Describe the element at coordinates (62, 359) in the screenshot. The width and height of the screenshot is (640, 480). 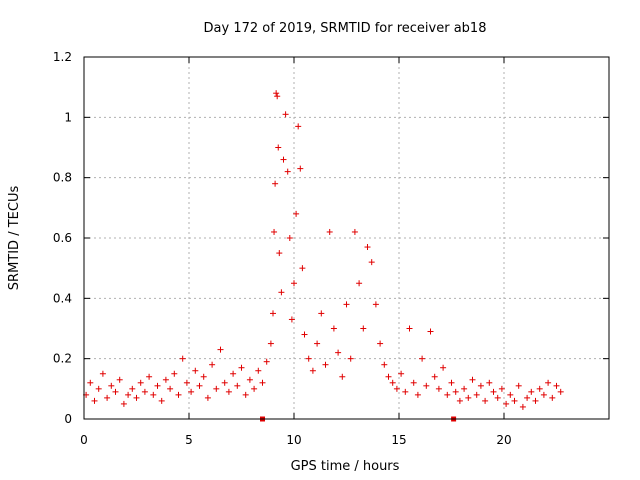
I see `y-tick-label: 0.2` at that location.